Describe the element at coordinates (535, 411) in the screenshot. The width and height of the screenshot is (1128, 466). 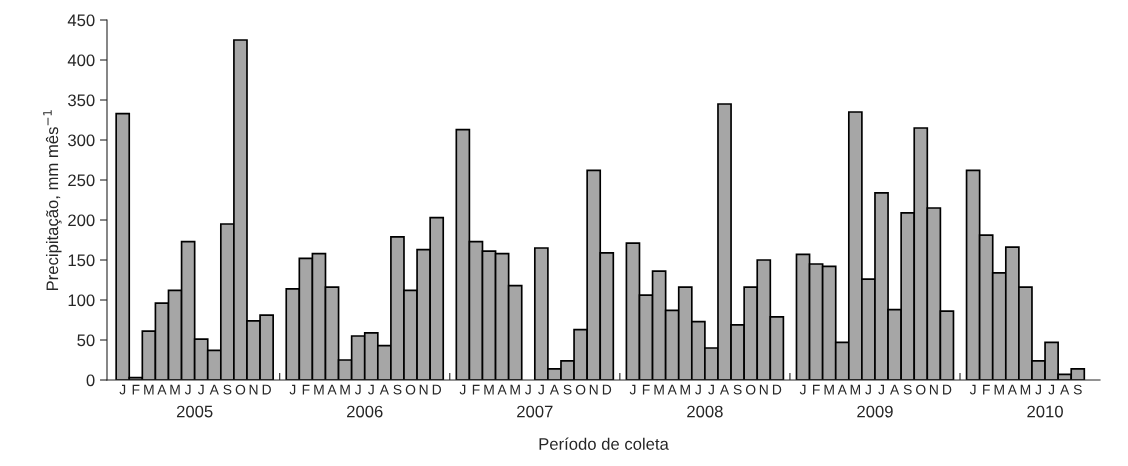
I see `text: 2007` at that location.